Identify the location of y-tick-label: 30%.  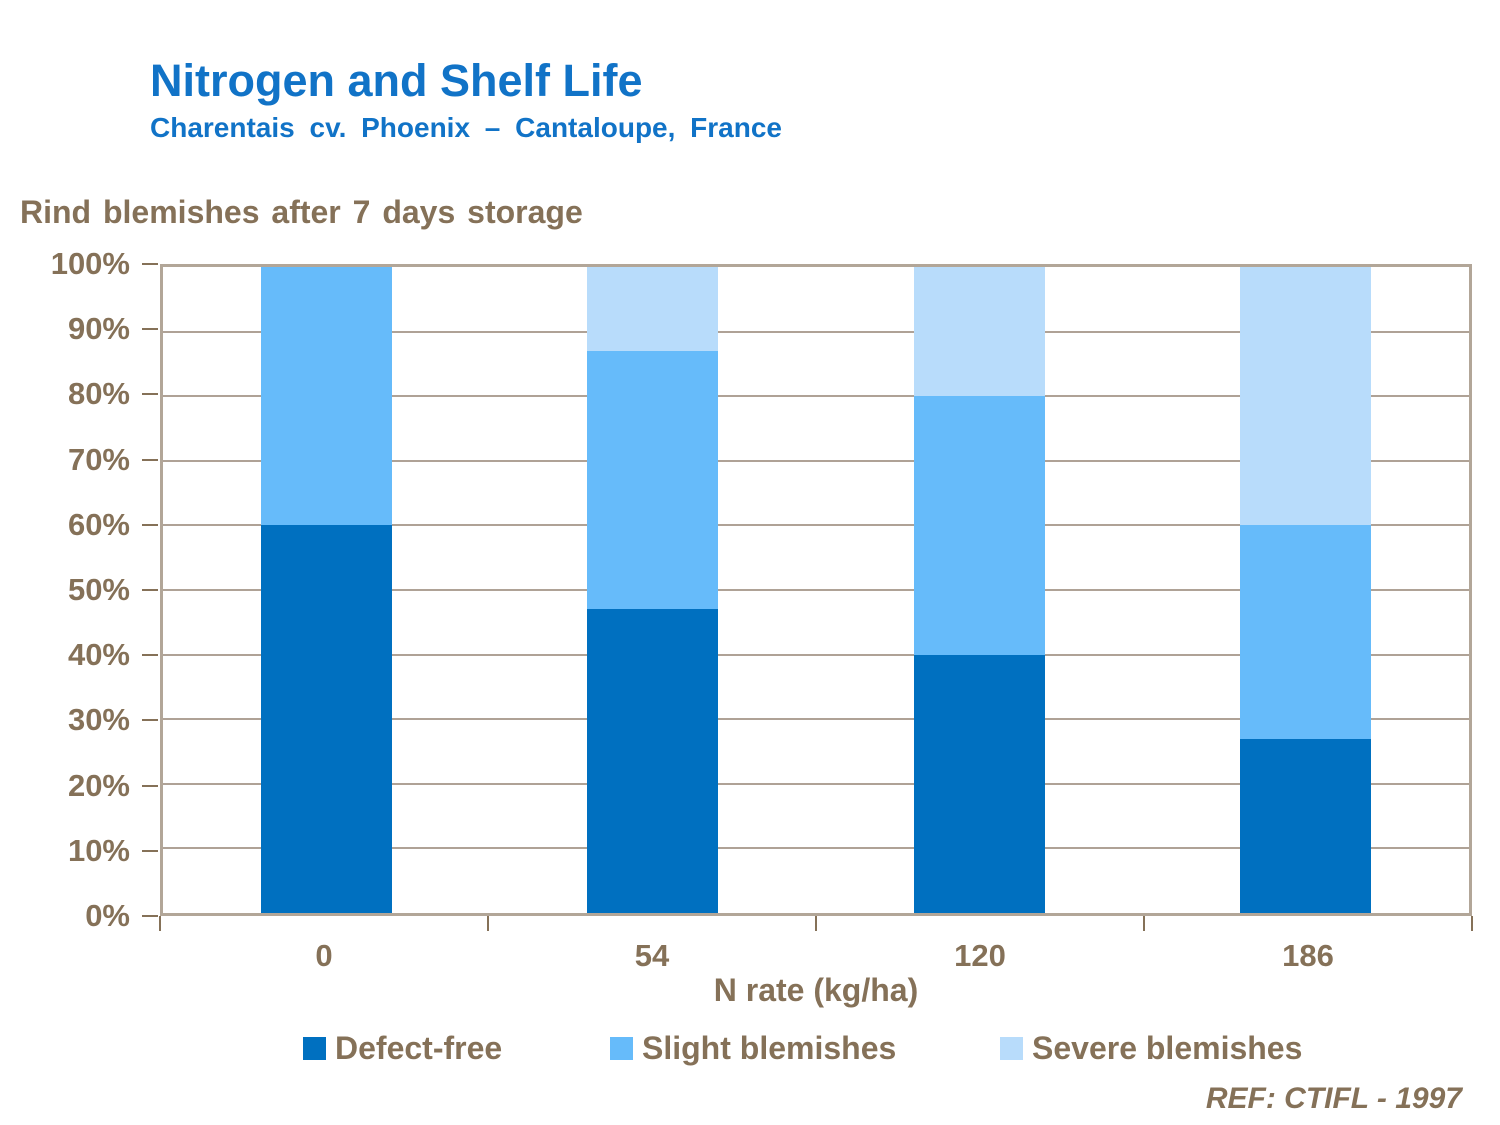
(98, 720).